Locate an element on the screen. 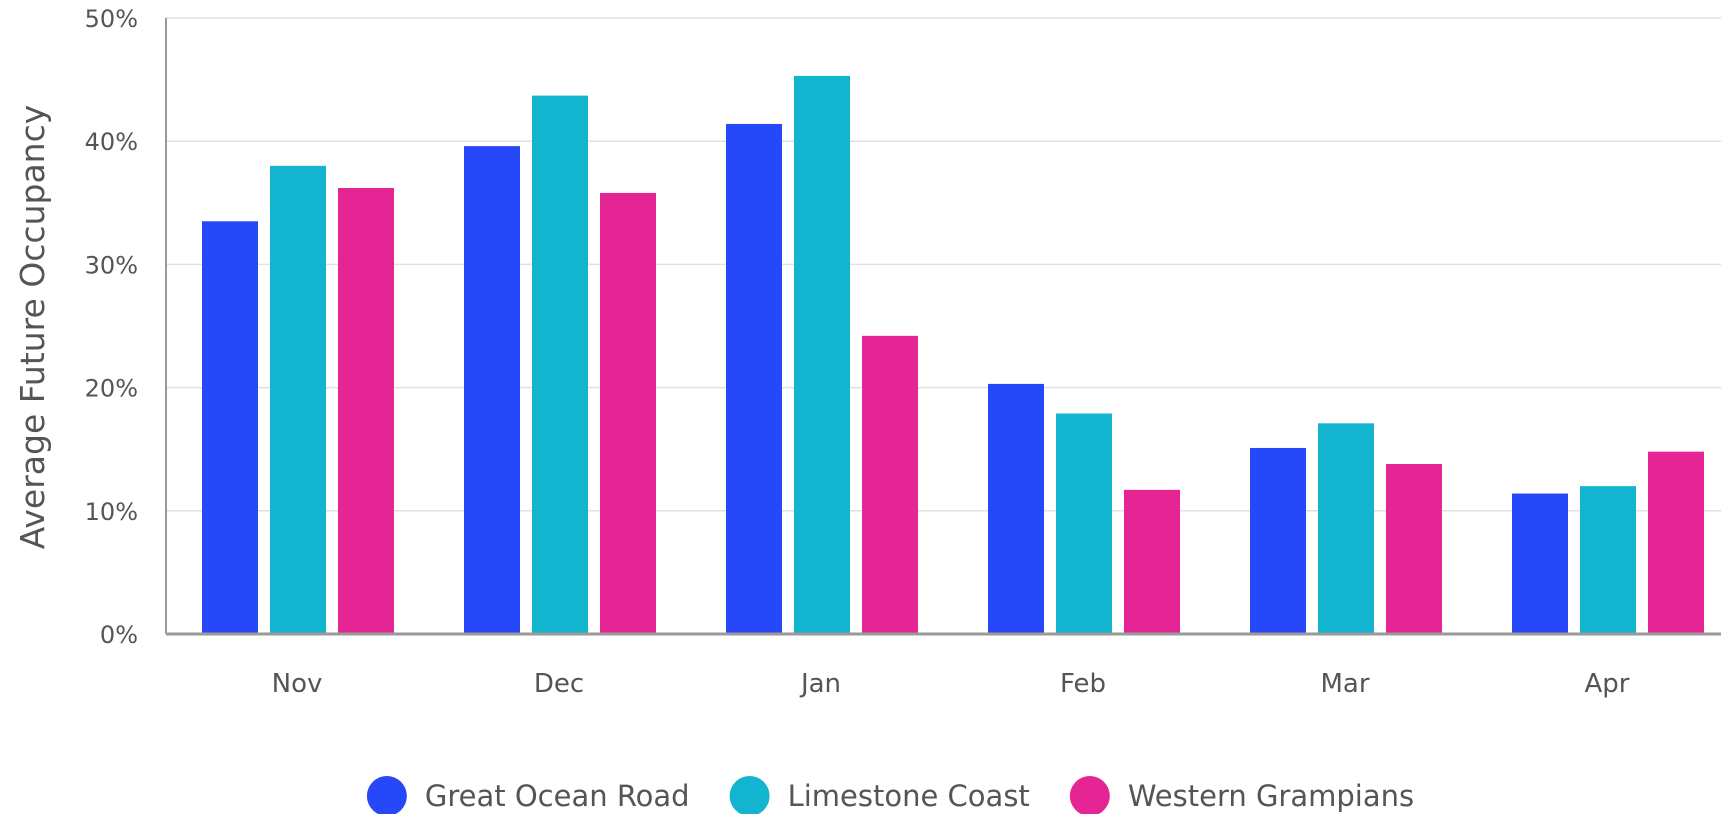 The height and width of the screenshot is (819, 1721). y-tick-label: 10% is located at coordinates (111, 512).